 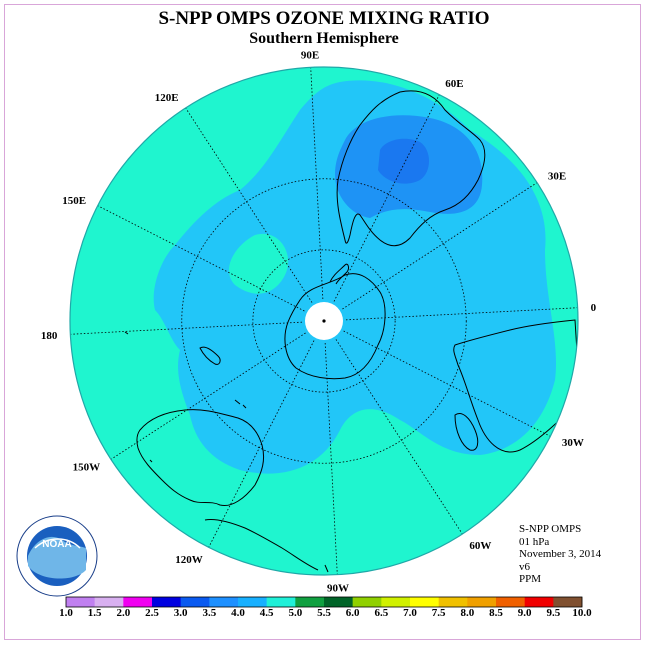 What do you see at coordinates (310, 55) in the screenshot?
I see `longitude-label: 90E` at bounding box center [310, 55].